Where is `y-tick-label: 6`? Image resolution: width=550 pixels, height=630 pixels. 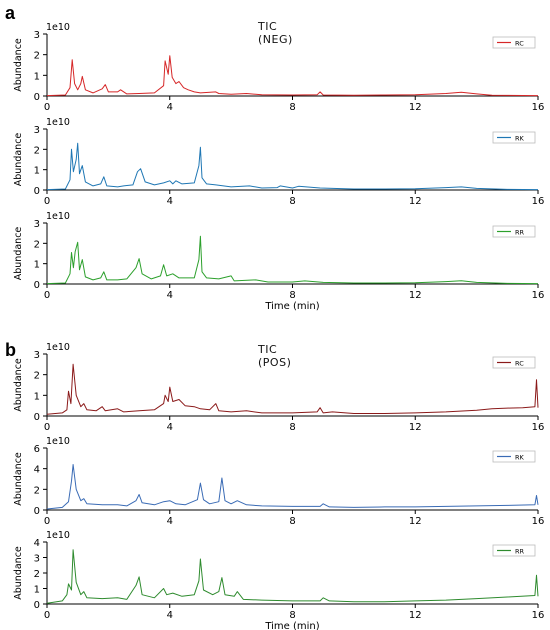
y-tick-label: 6 is located at coordinates (37, 449).